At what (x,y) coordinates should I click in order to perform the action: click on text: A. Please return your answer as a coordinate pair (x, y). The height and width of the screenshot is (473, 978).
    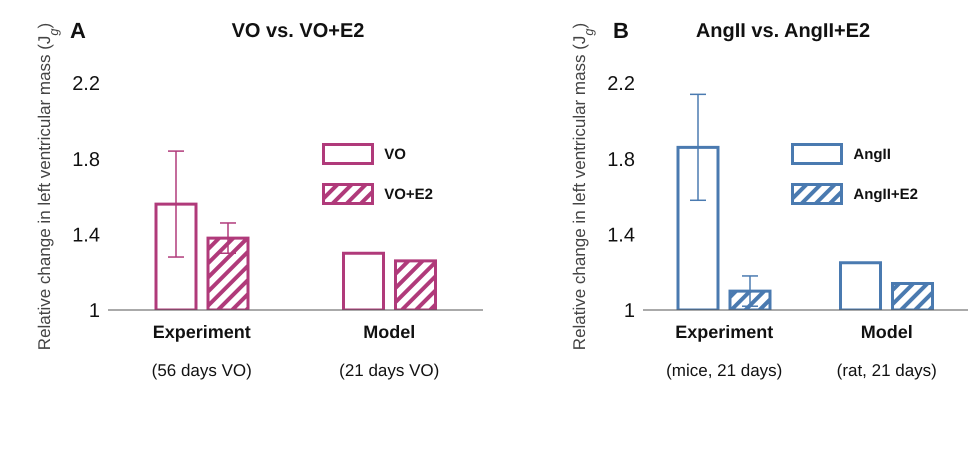
    Looking at the image, I should click on (78, 31).